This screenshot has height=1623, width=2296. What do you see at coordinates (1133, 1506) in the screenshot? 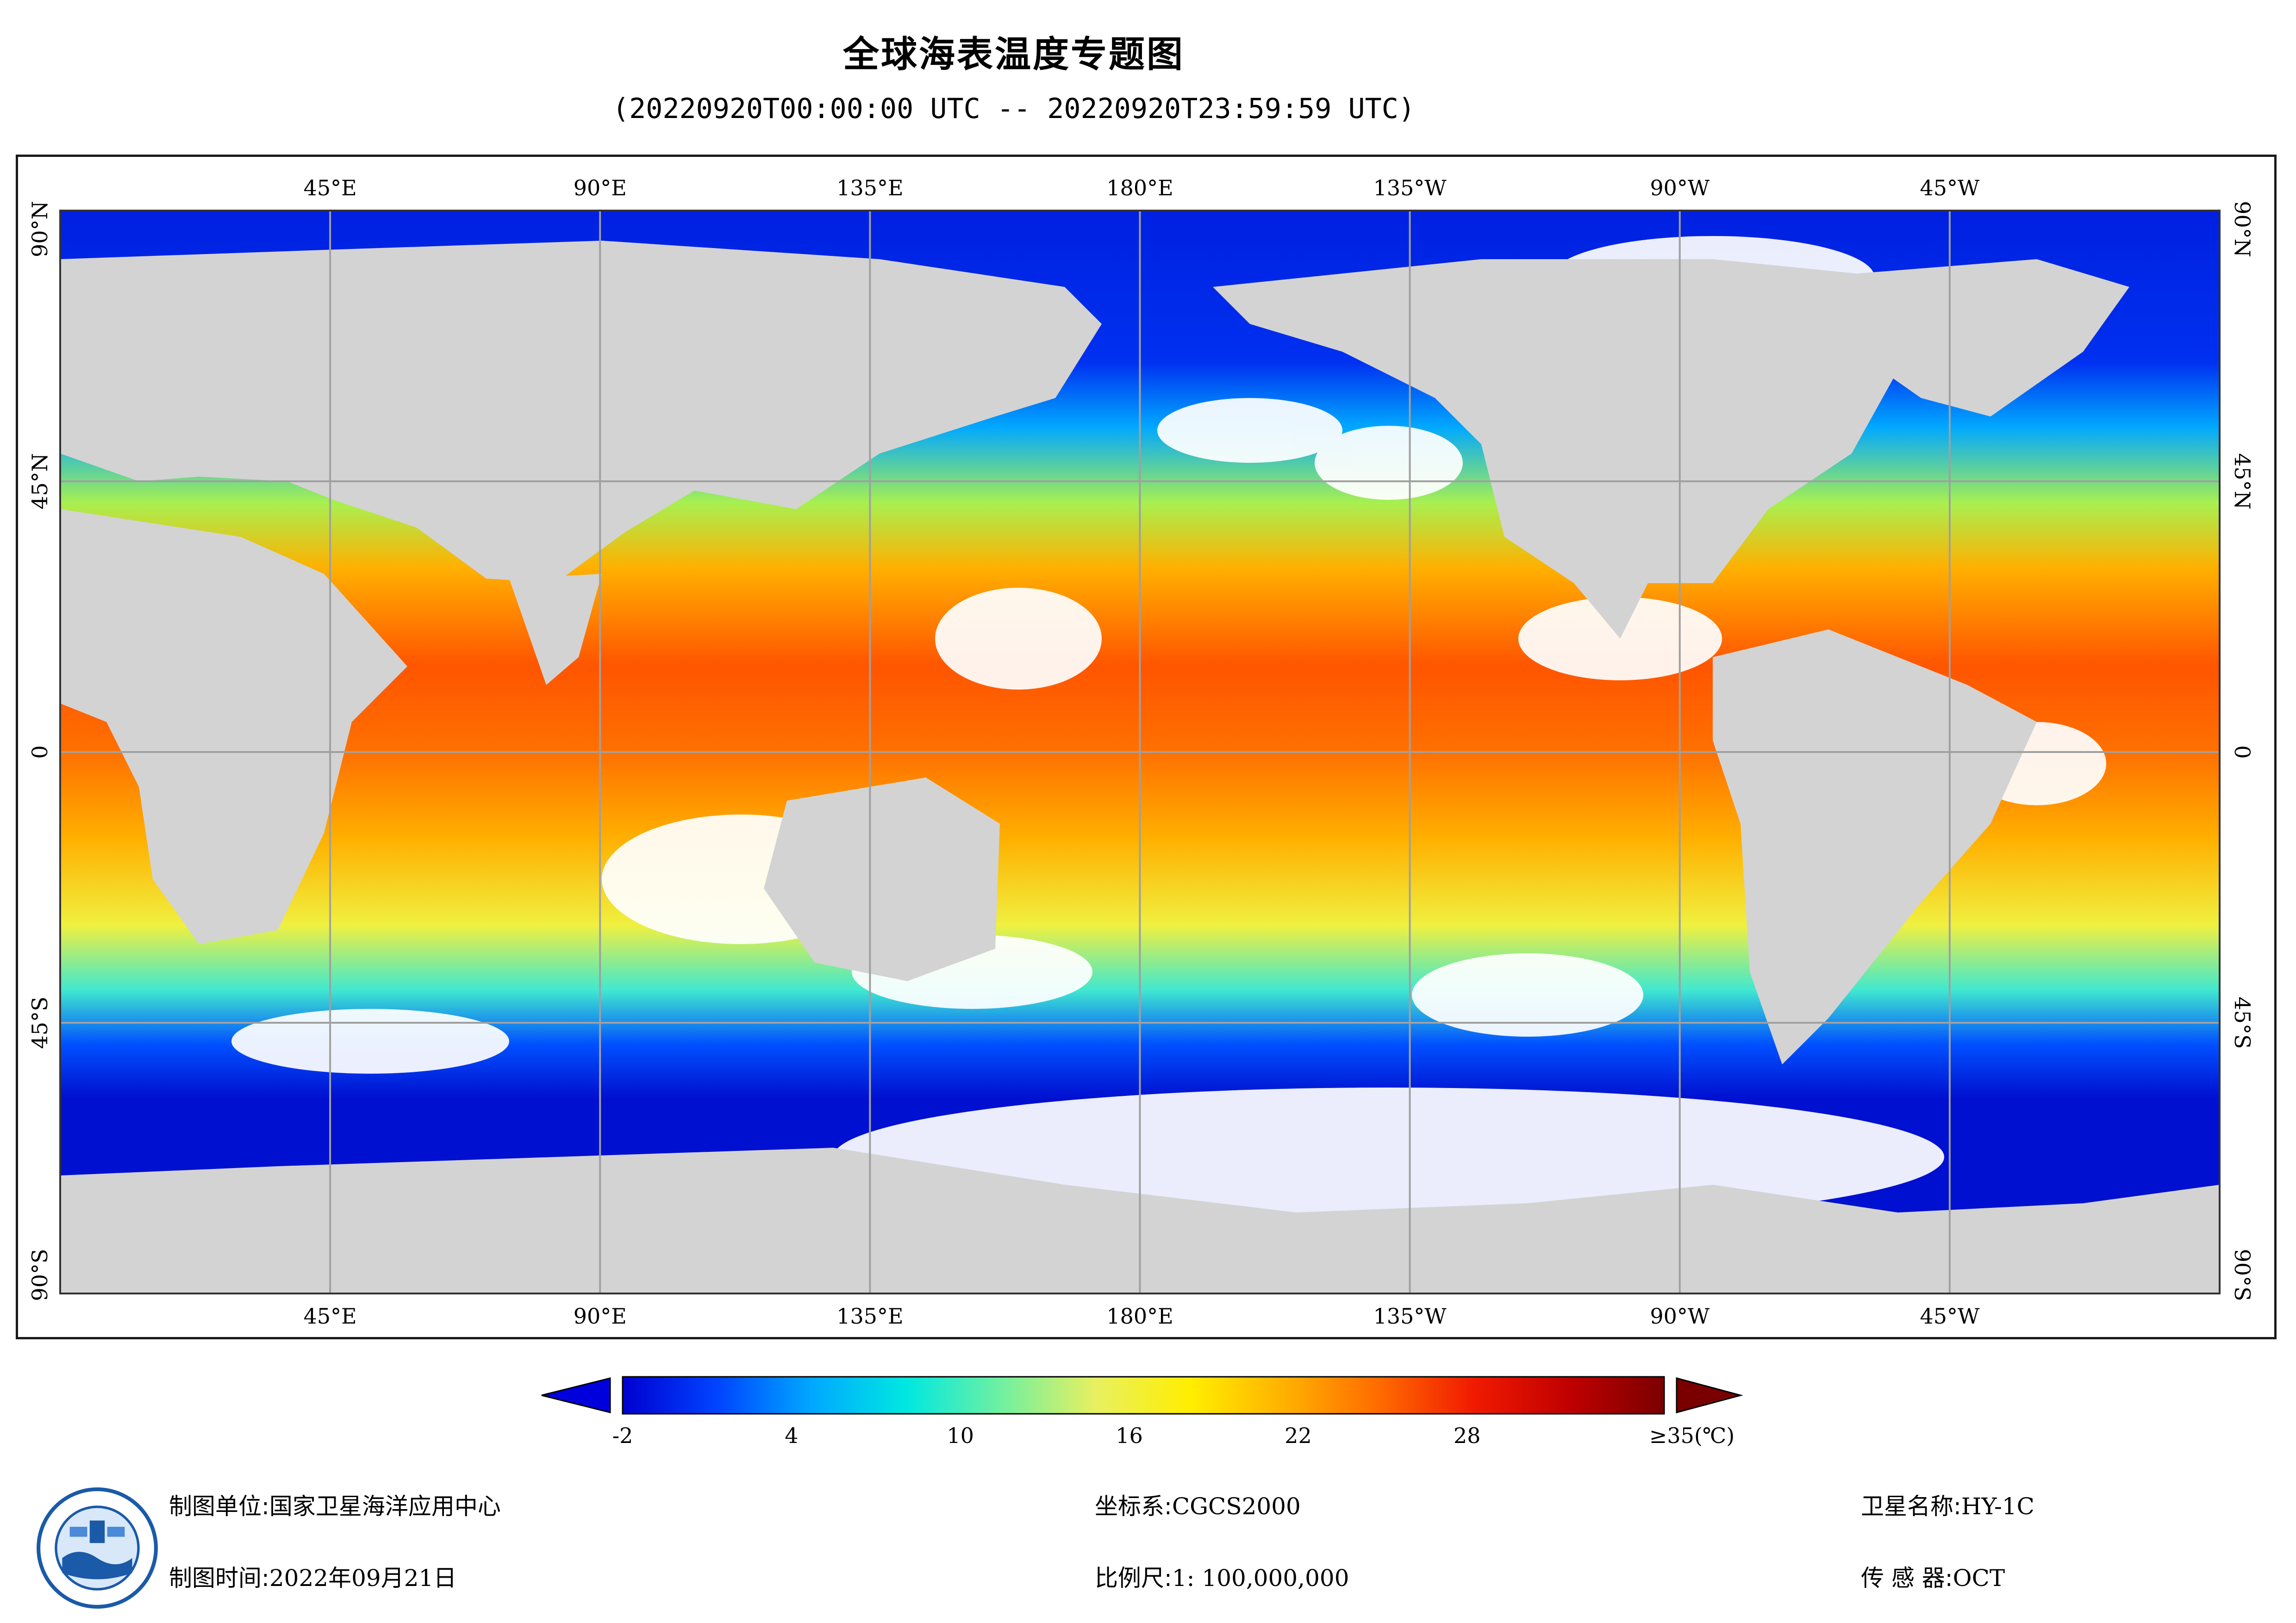
I see `crs-label: 坐标系:` at bounding box center [1133, 1506].